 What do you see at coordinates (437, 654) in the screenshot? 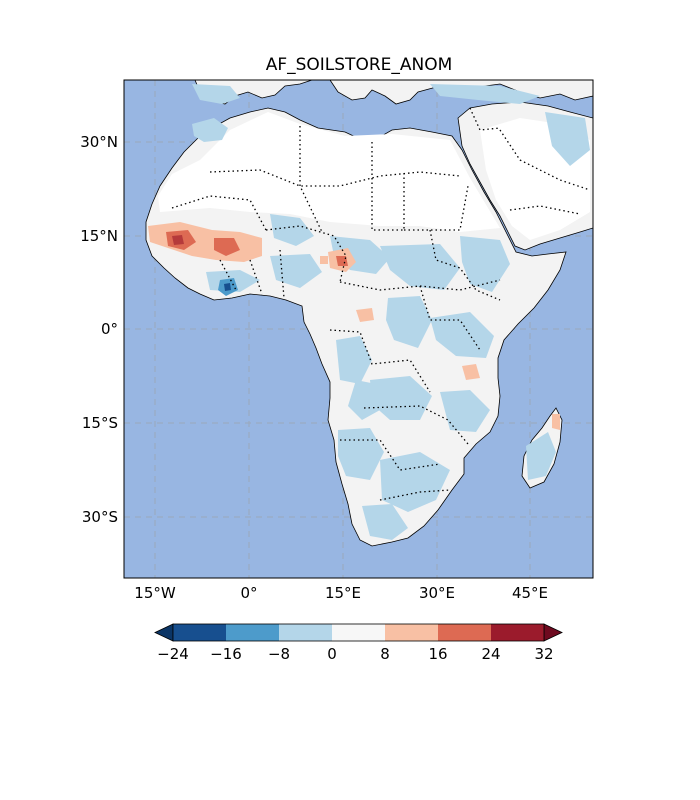
I see `colorbar-tick-label: 16` at bounding box center [437, 654].